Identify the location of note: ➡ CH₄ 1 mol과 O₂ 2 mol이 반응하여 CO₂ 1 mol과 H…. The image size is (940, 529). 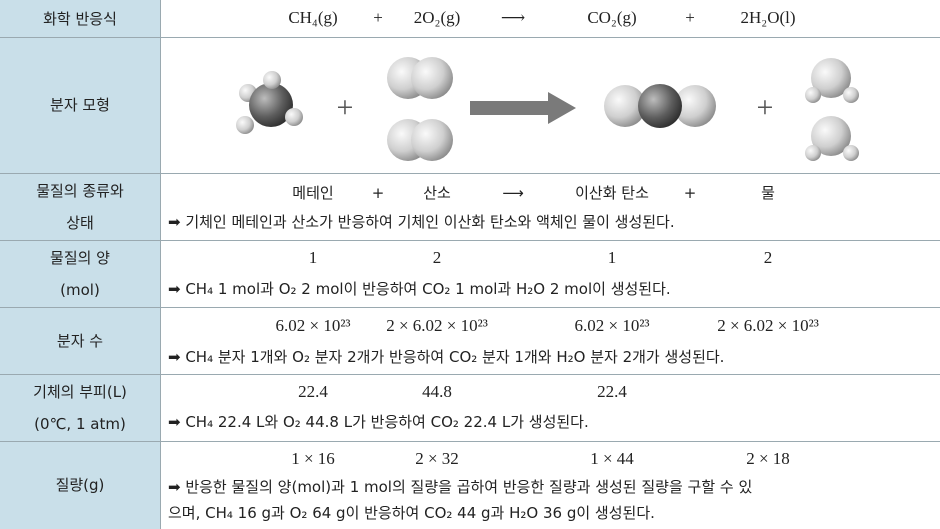
(419, 289).